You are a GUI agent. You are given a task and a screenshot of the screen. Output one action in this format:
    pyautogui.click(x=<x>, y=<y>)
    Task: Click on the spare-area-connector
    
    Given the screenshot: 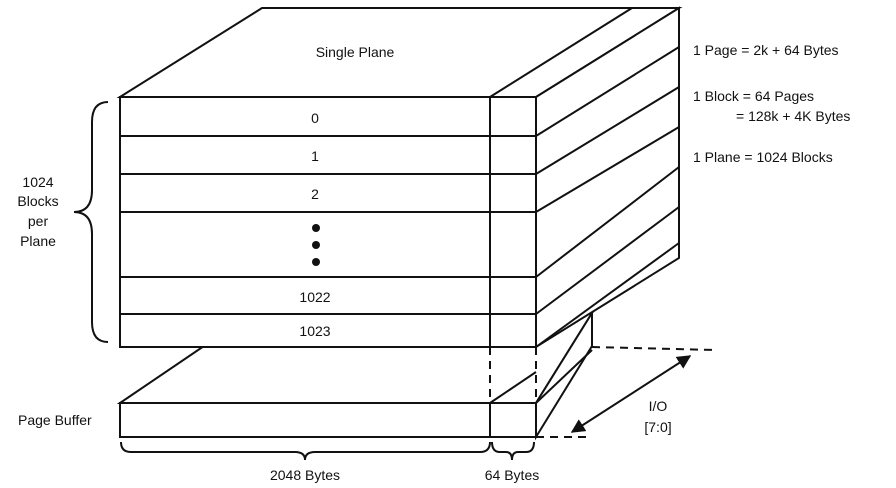 What is the action you would take?
    pyautogui.click(x=602, y=392)
    